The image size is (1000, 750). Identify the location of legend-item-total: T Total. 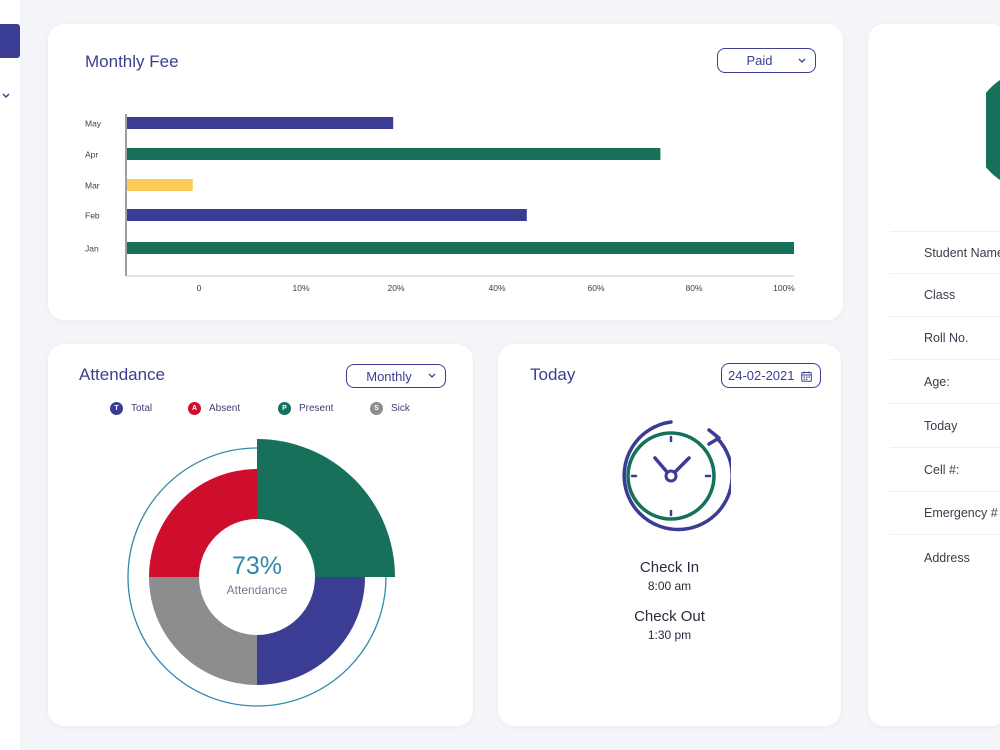
(131, 408).